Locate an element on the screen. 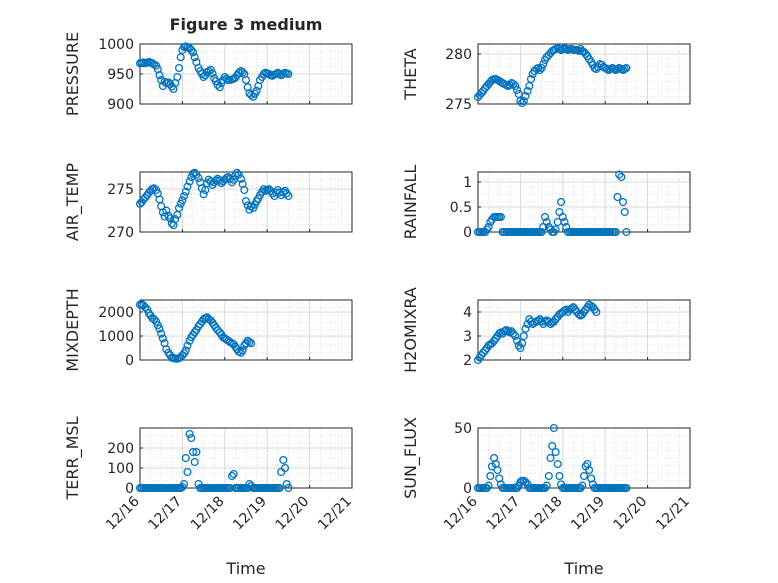 This screenshot has width=778, height=583. y-tick-label: 0.5 is located at coordinates (461, 208).